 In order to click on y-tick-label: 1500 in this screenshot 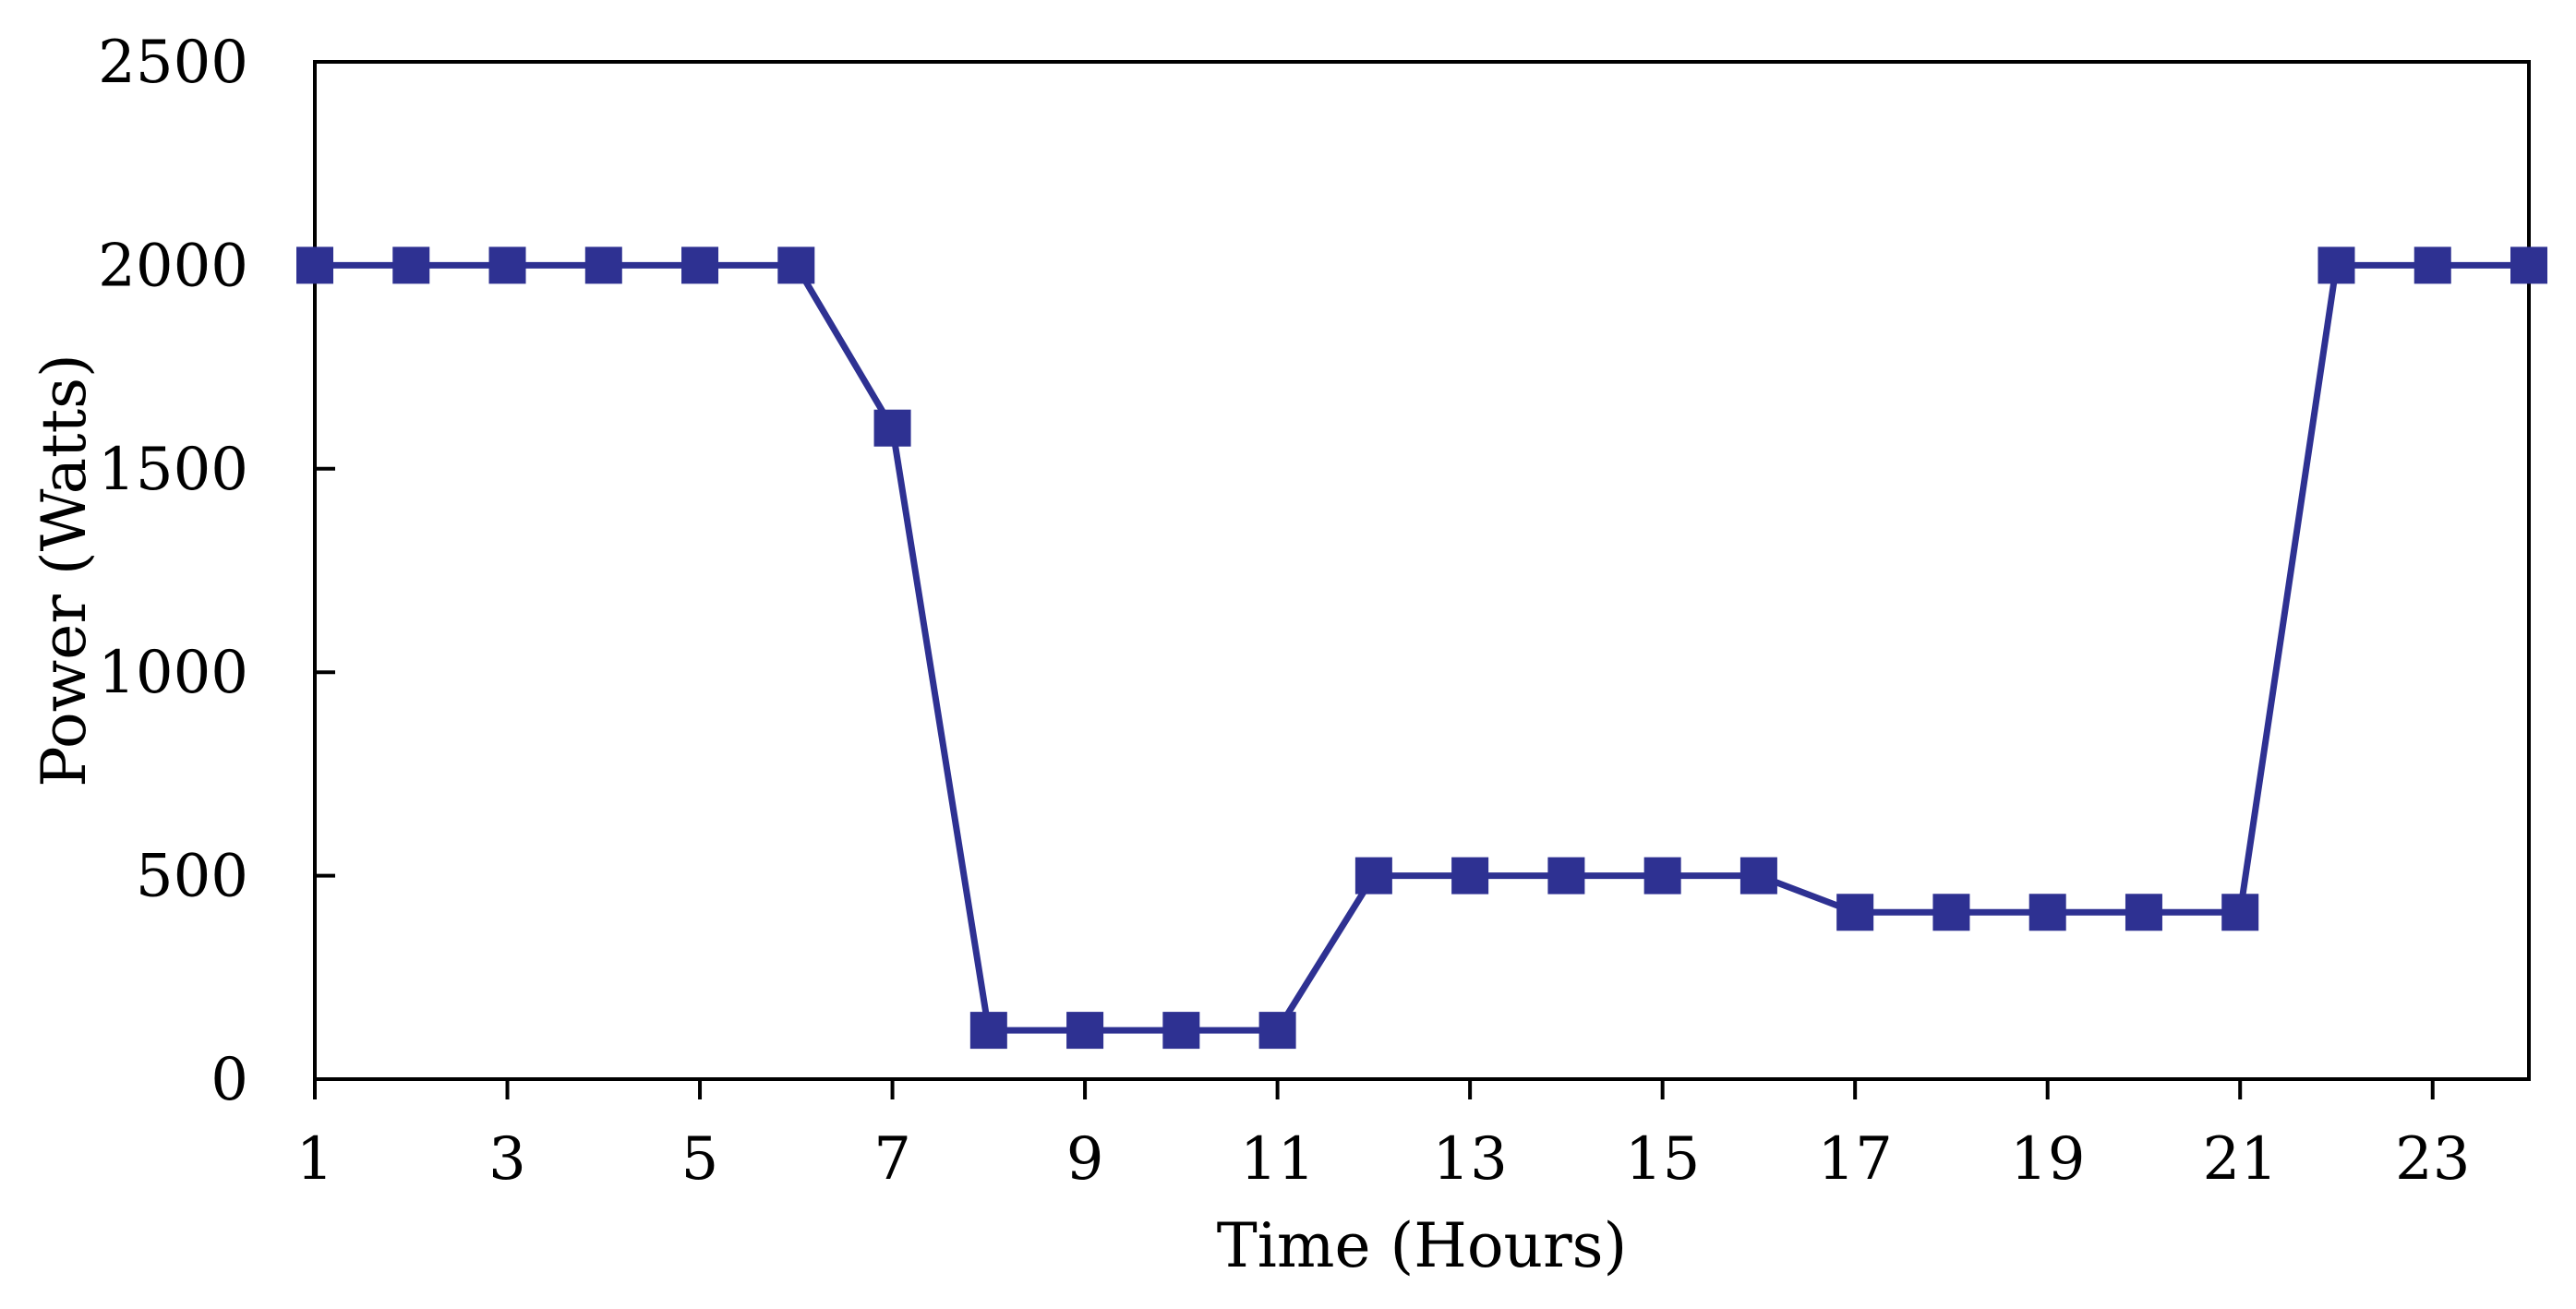, I will do `click(173, 470)`.